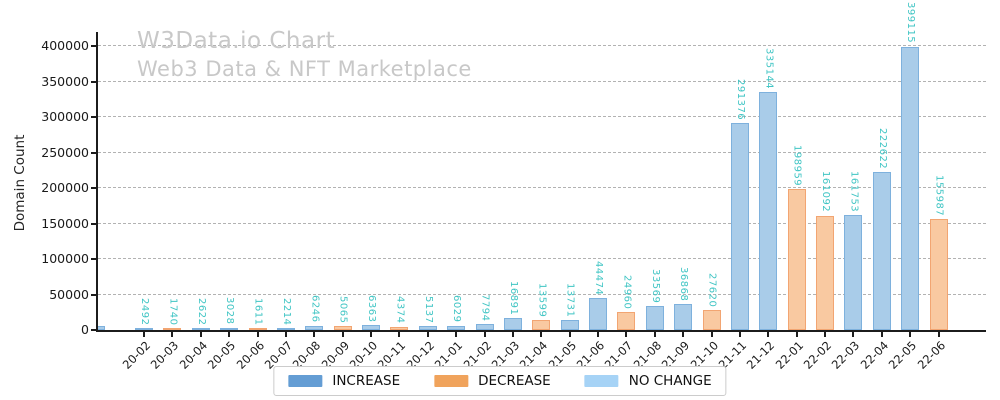  I want to click on legend-item-increase: INCREASE, so click(344, 381).